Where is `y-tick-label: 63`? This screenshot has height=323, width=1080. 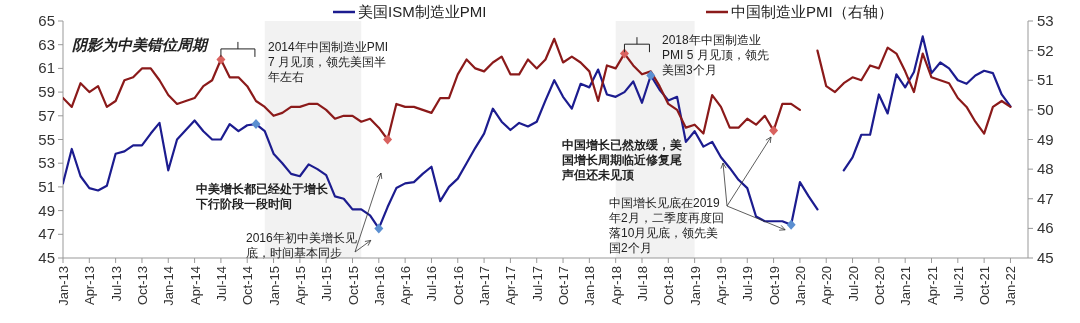 y-tick-label: 63 is located at coordinates (46, 44).